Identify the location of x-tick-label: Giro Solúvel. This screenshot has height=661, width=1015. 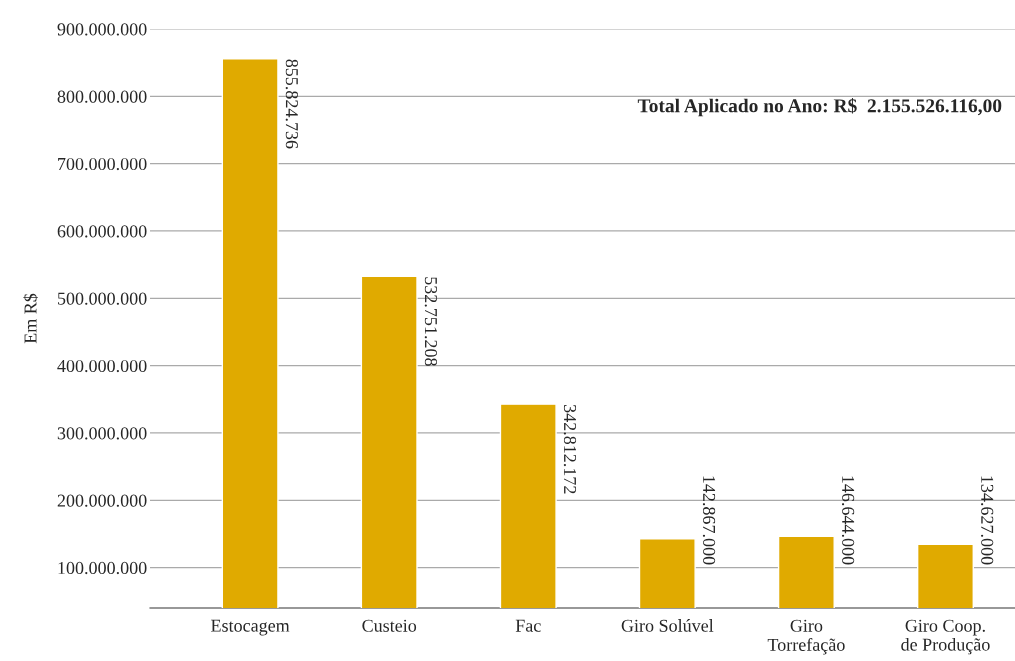
(667, 625).